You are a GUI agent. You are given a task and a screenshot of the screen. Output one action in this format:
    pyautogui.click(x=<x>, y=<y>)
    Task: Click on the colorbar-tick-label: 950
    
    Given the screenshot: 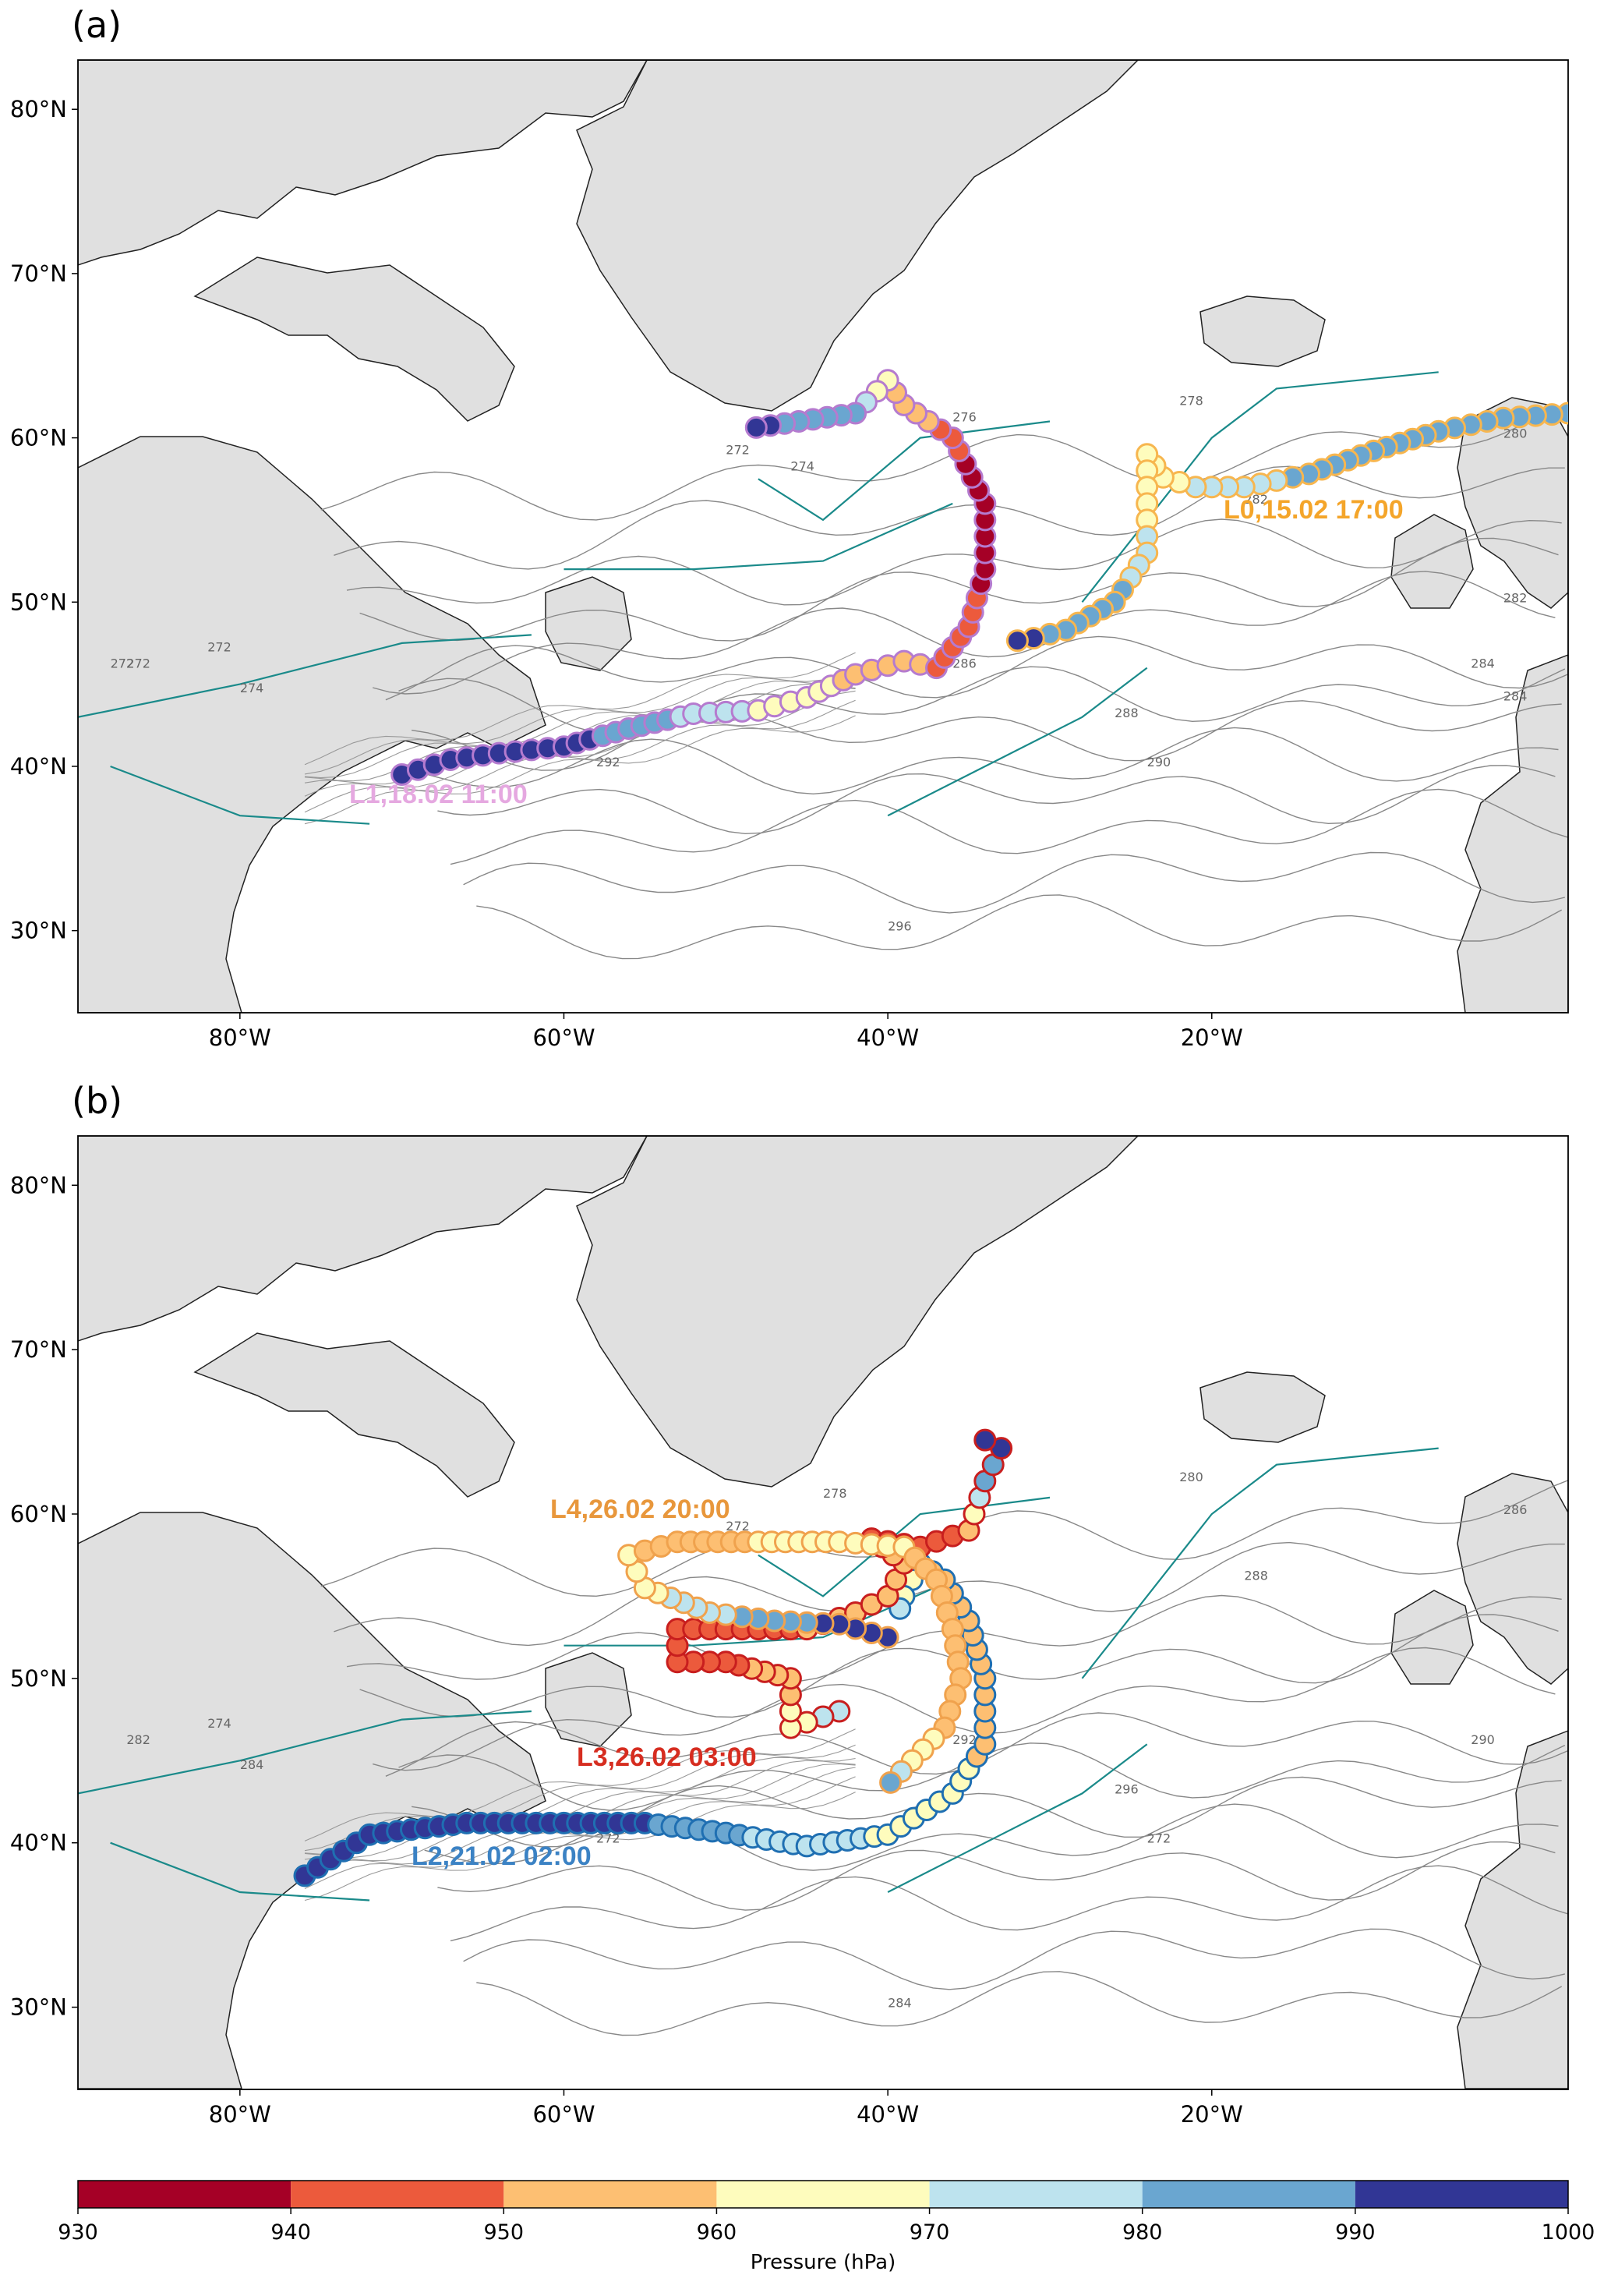 What is the action you would take?
    pyautogui.click(x=504, y=2232)
    